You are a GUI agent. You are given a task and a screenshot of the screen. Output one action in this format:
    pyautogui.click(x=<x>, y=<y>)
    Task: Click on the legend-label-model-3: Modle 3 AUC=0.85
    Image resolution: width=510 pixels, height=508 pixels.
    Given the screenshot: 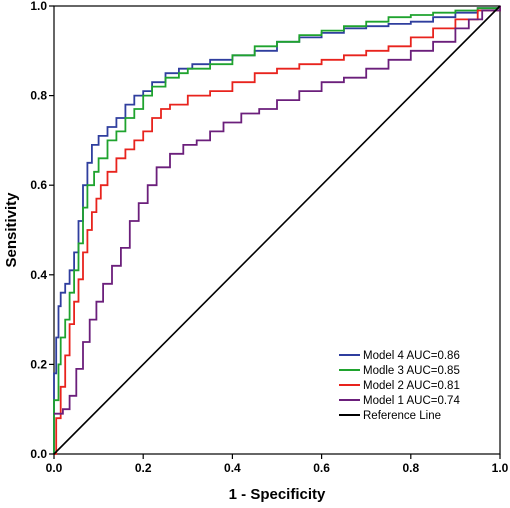 What is the action you would take?
    pyautogui.click(x=411, y=371)
    